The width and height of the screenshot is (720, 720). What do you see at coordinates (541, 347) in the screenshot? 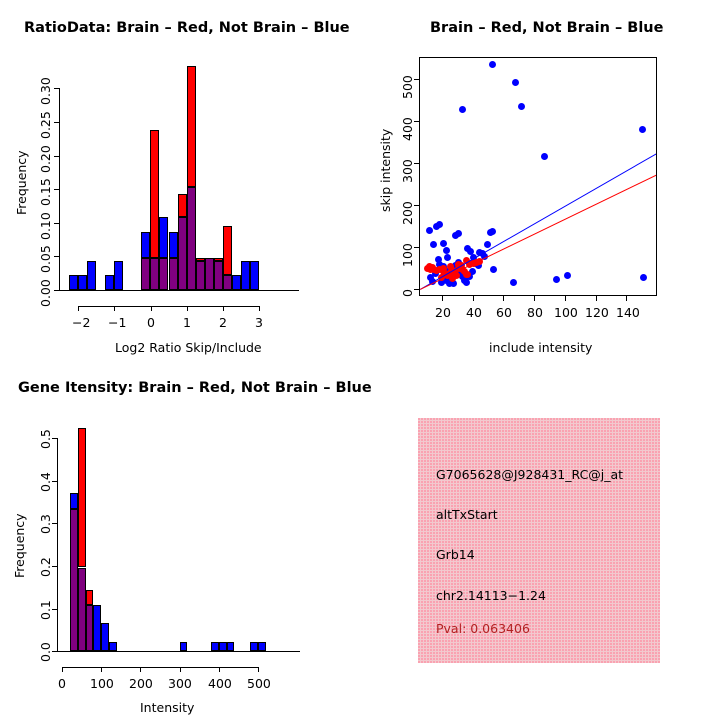
I see `scatter-xlabel: include intensity` at bounding box center [541, 347].